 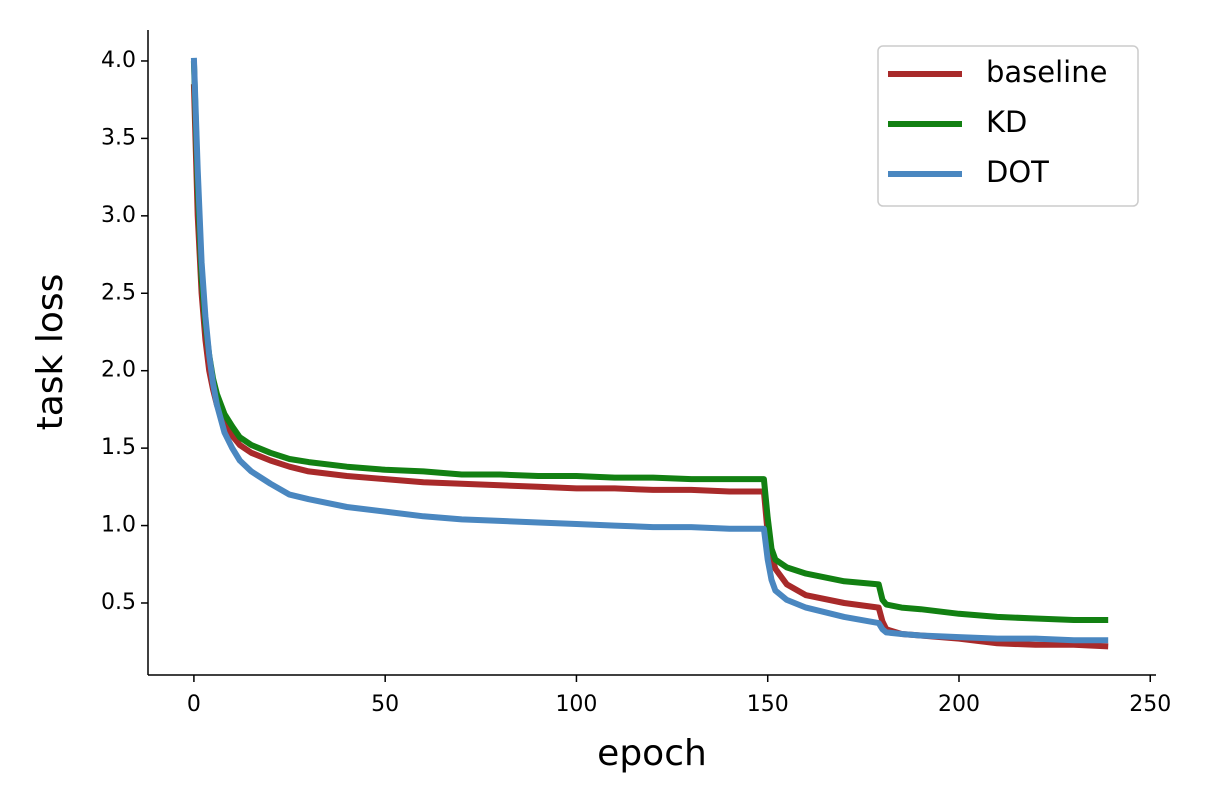 I want to click on legend-box, so click(x=1008, y=126).